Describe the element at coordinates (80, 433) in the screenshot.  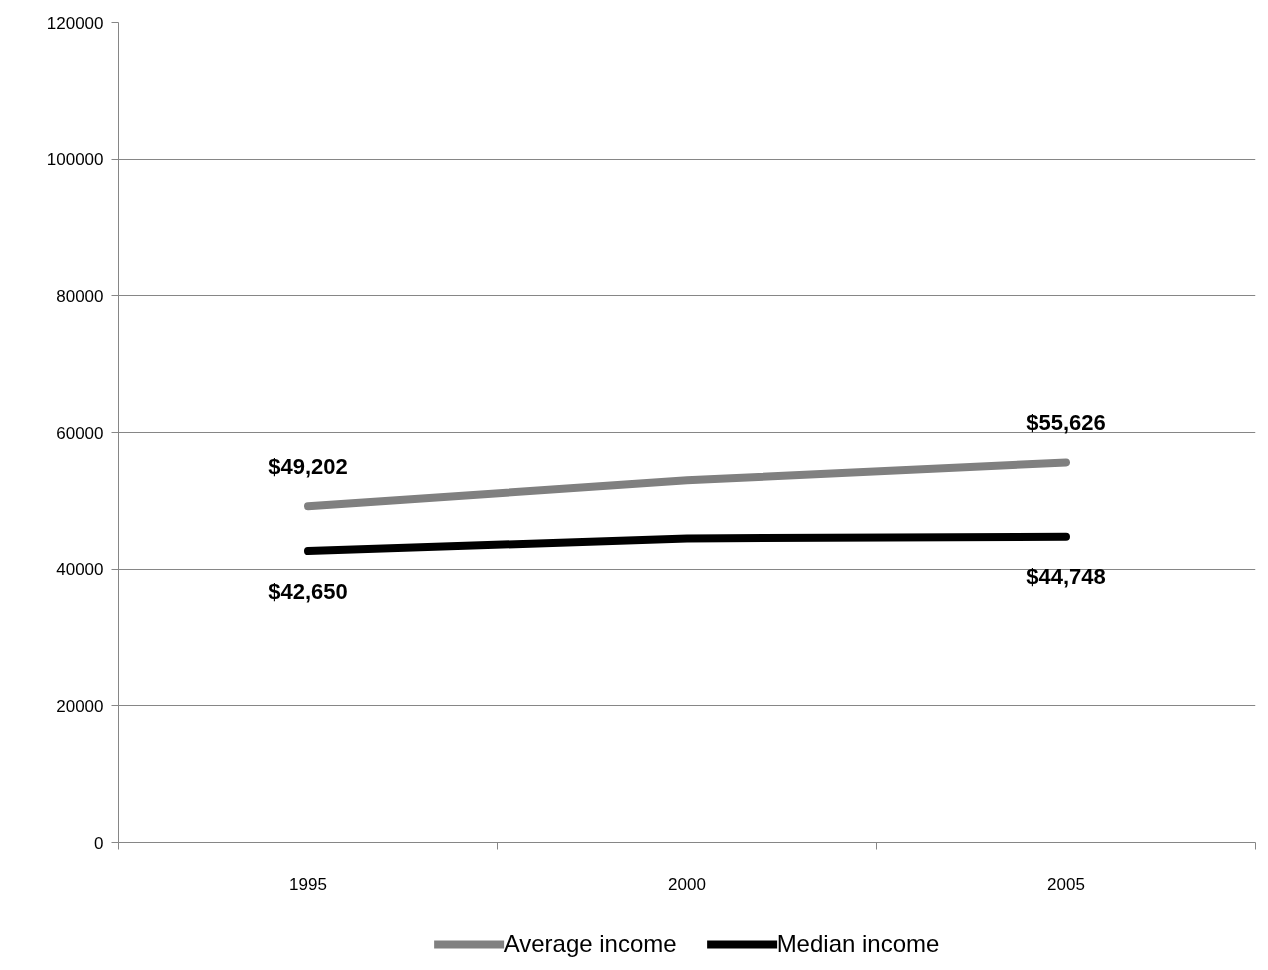
I see `y-tick-label: 60000` at that location.